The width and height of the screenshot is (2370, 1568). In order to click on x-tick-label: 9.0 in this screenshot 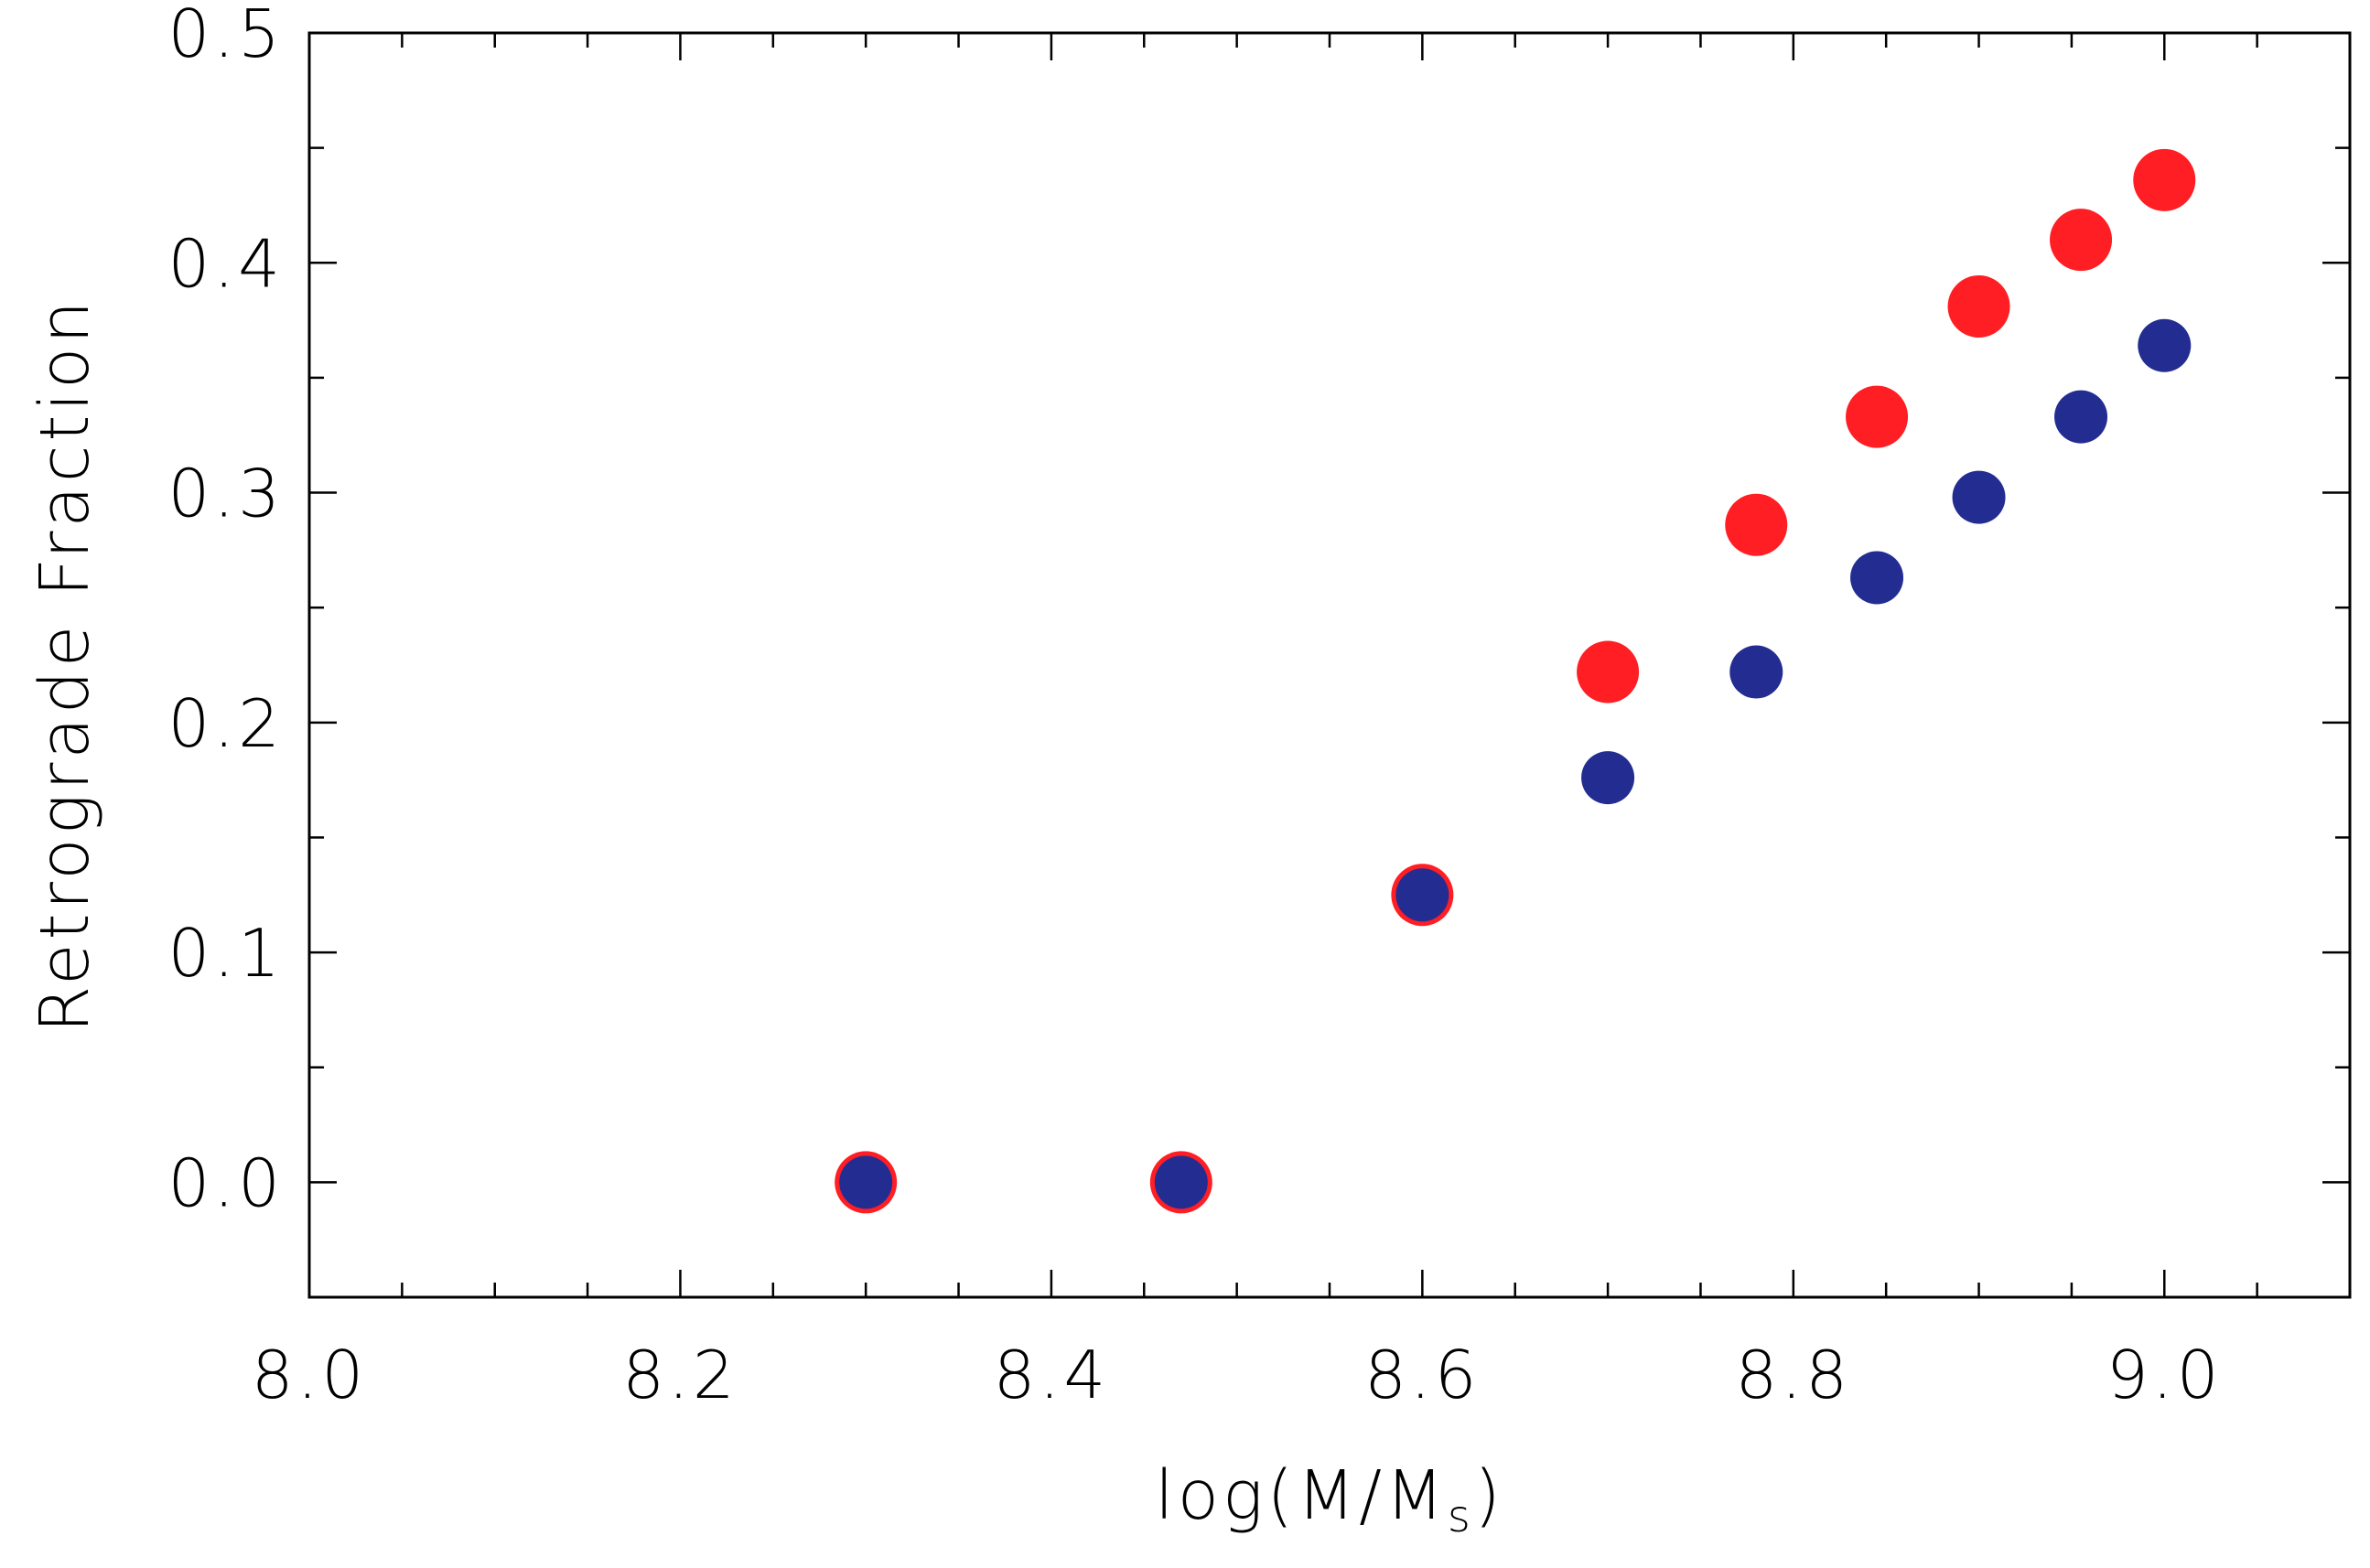, I will do `click(2164, 1375)`.